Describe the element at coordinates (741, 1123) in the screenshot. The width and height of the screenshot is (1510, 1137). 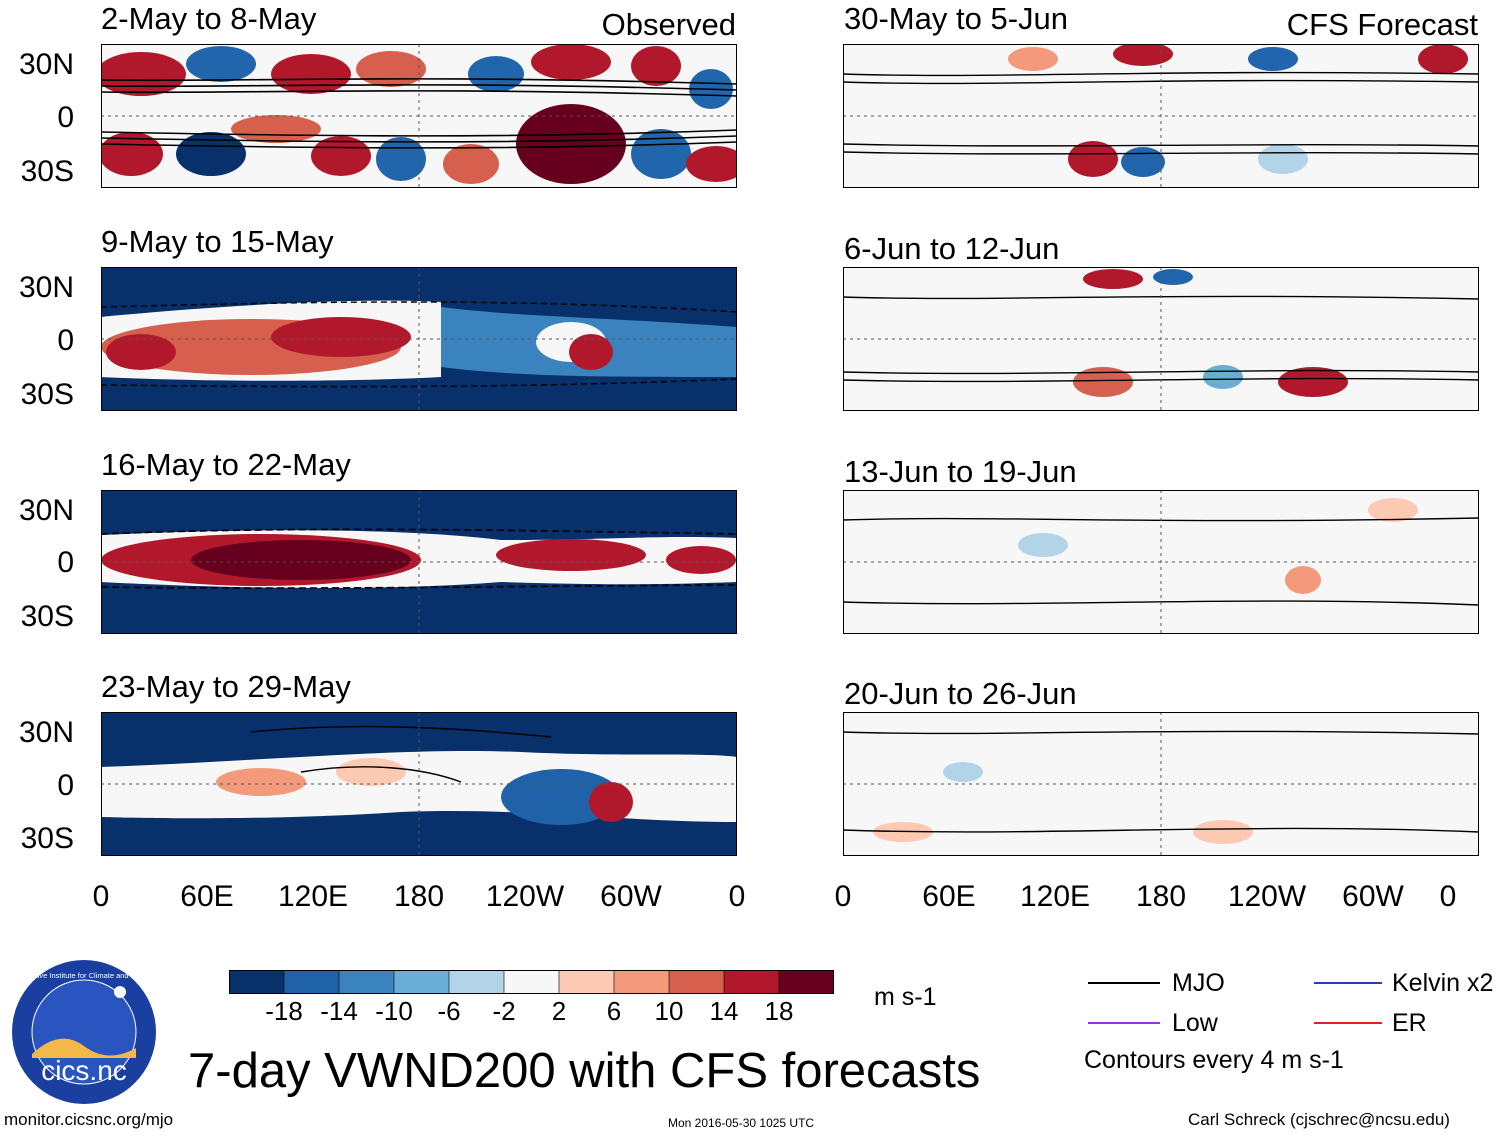
I see `footer-timestamp: Mon 2016-05-30 1025 UTC` at that location.